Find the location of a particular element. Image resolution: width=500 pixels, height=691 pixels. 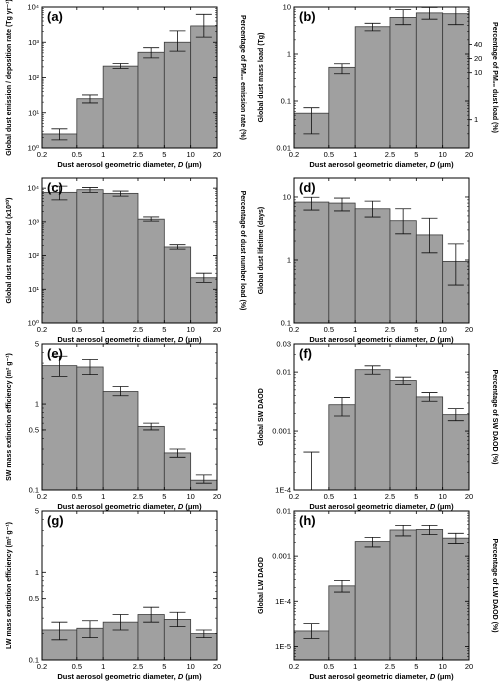

y2-tick-label: 40 is located at coordinates (478, 44).